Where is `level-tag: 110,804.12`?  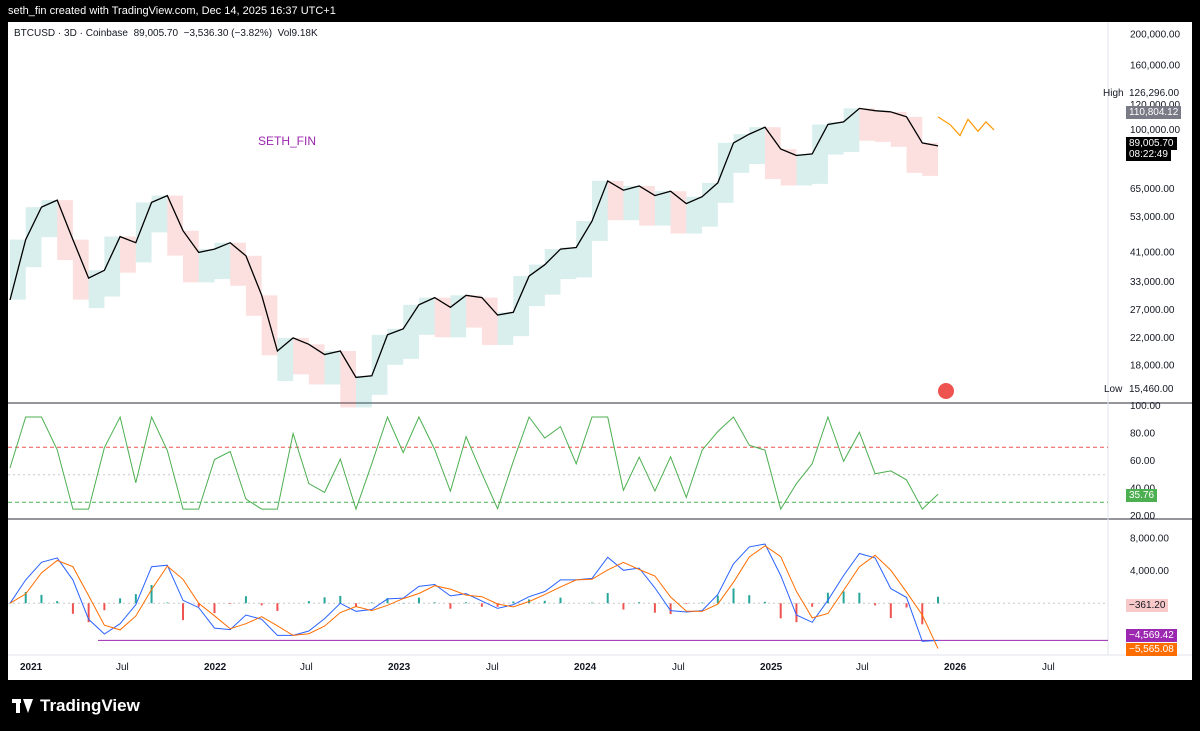
level-tag: 110,804.12 is located at coordinates (1154, 112).